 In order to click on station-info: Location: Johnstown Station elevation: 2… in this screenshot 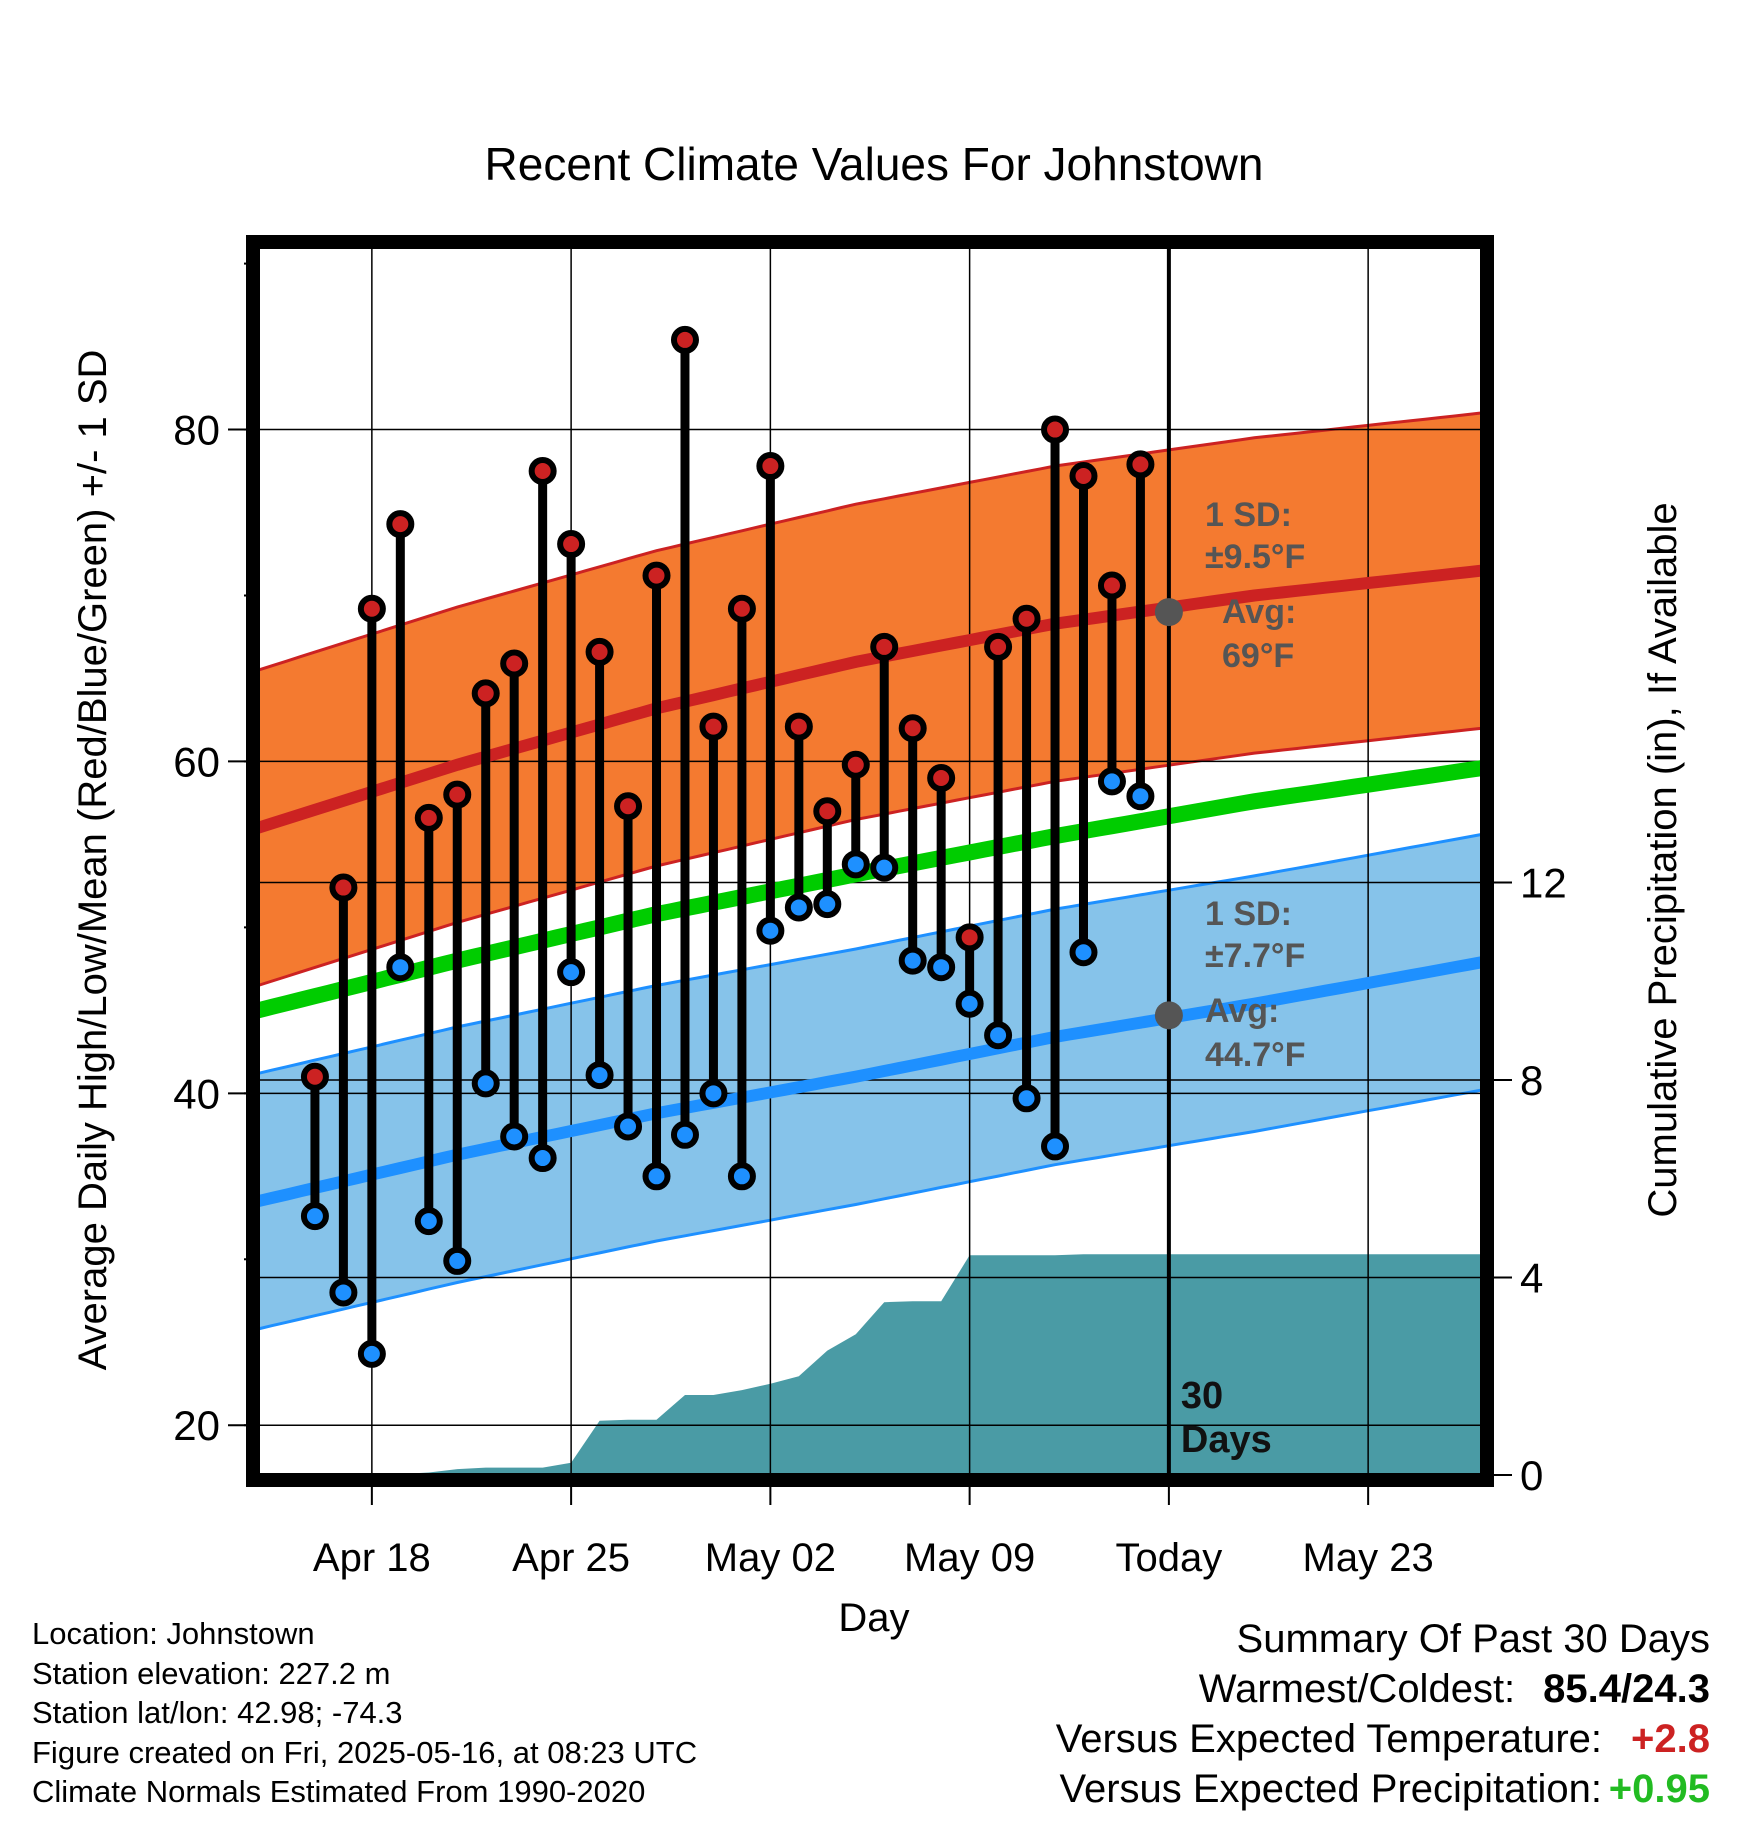, I will do `click(364, 1713)`.